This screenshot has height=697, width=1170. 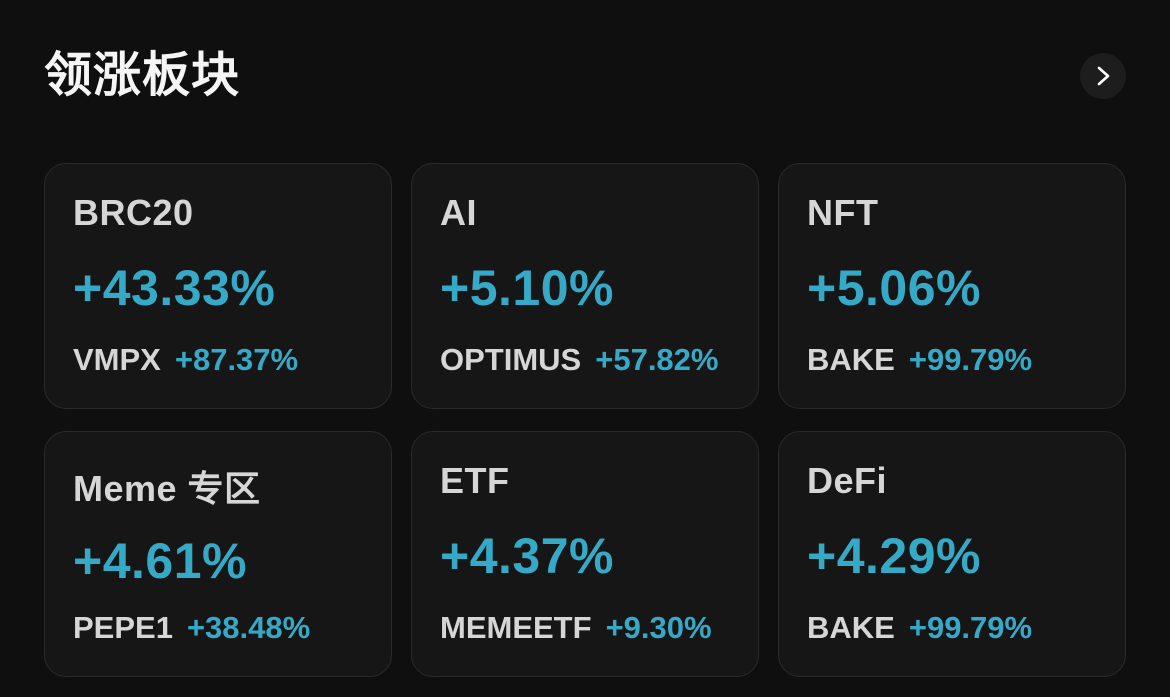 What do you see at coordinates (657, 359) in the screenshot?
I see `top-token-change: +57.82%` at bounding box center [657, 359].